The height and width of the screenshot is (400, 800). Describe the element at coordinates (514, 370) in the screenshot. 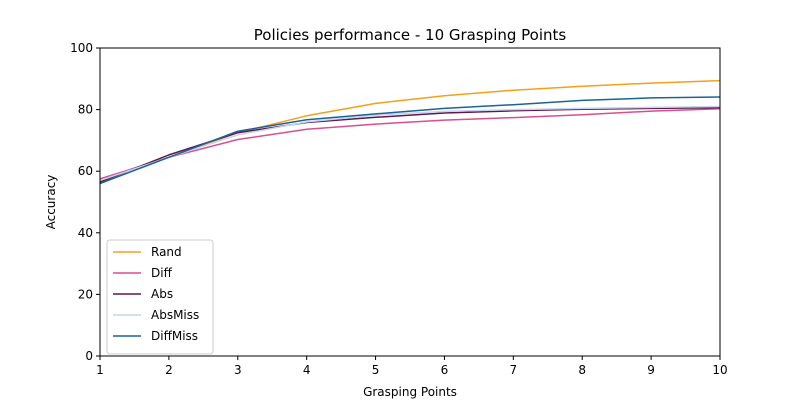

I see `x-tick-label: 7` at that location.